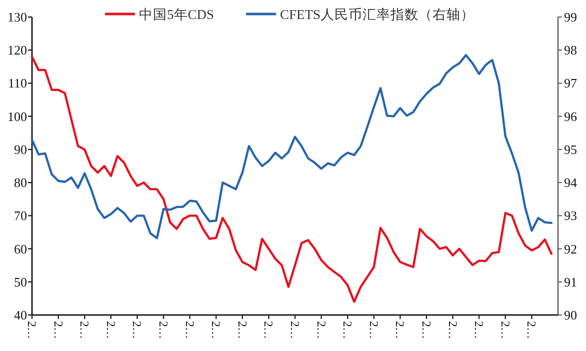 This screenshot has height=351, width=586. What do you see at coordinates (176, 14) in the screenshot?
I see `legend-label: 中国5年CDS` at bounding box center [176, 14].